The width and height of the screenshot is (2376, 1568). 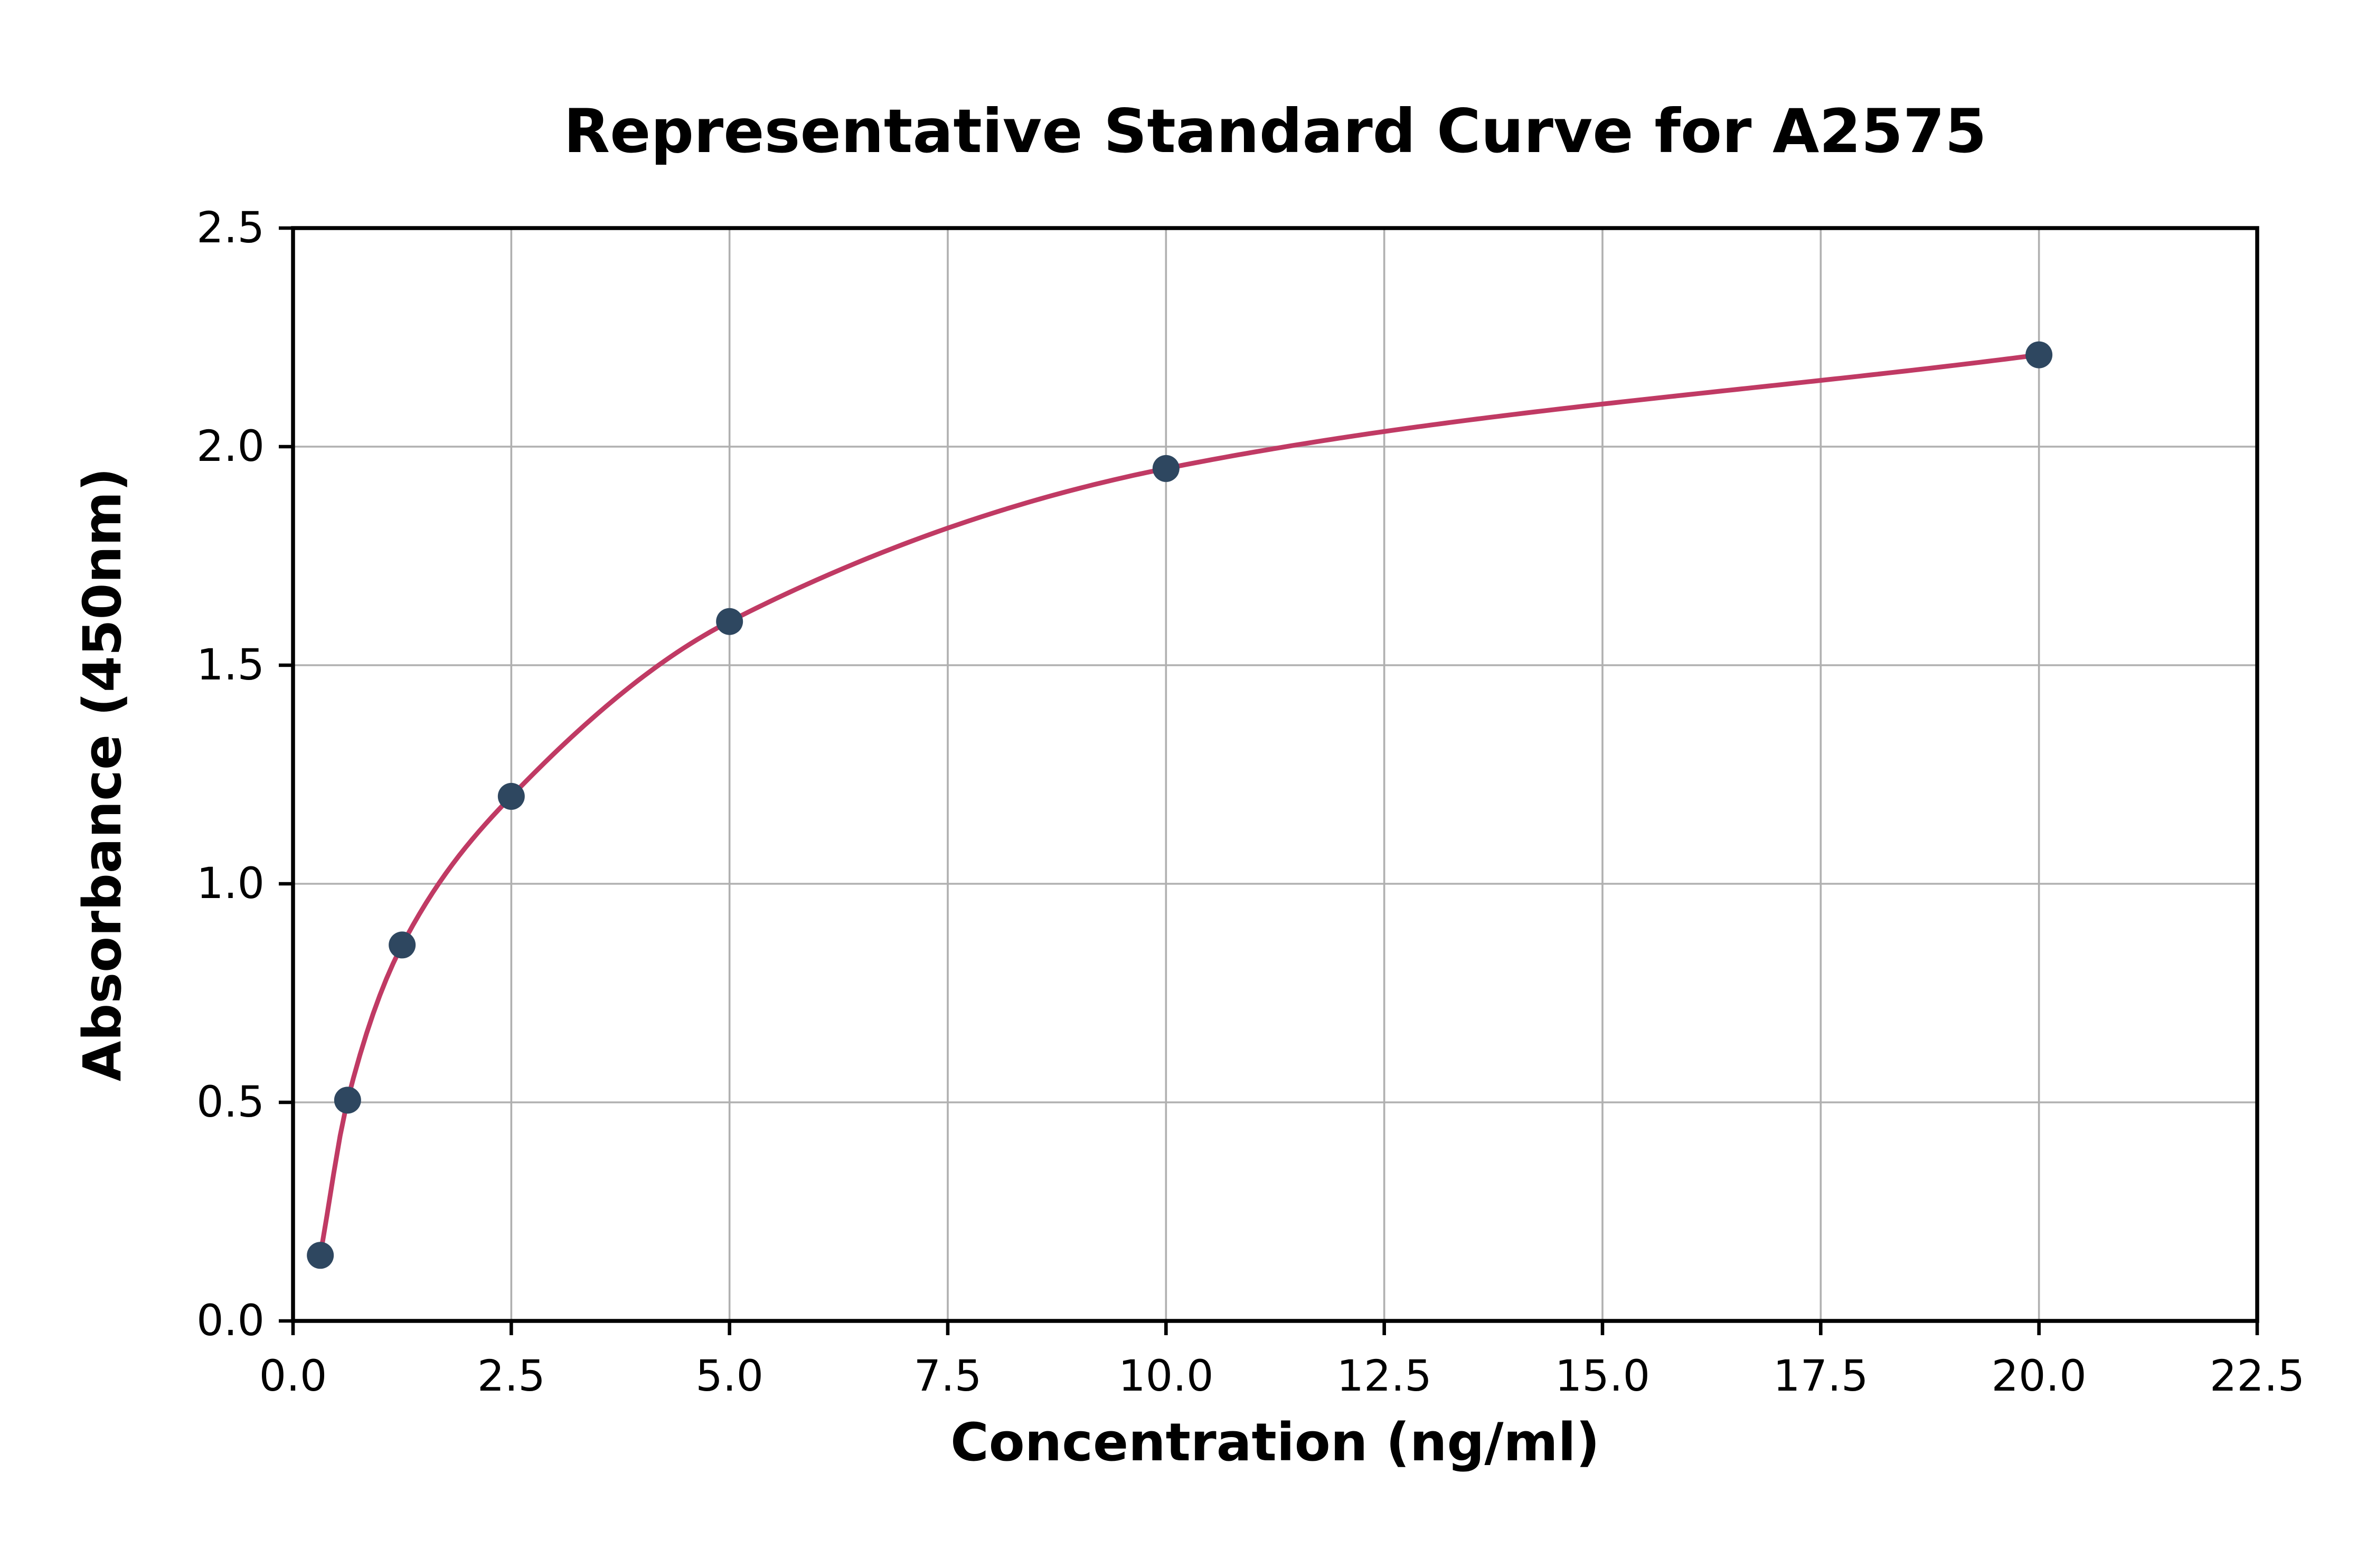 What do you see at coordinates (231, 1102) in the screenshot?
I see `y-tick-label: 0.5` at bounding box center [231, 1102].